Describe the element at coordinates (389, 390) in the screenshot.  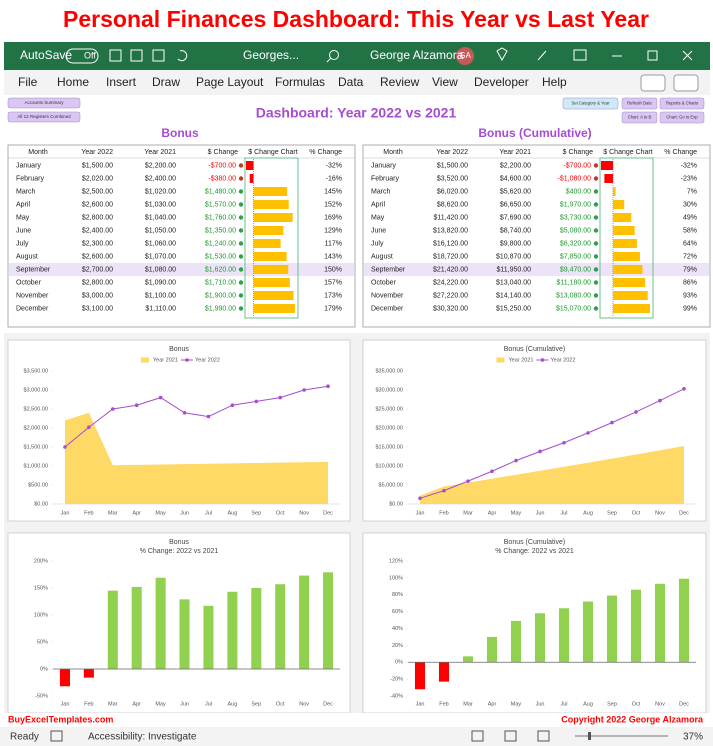
I see `y-tick-label: $30,000.00` at that location.